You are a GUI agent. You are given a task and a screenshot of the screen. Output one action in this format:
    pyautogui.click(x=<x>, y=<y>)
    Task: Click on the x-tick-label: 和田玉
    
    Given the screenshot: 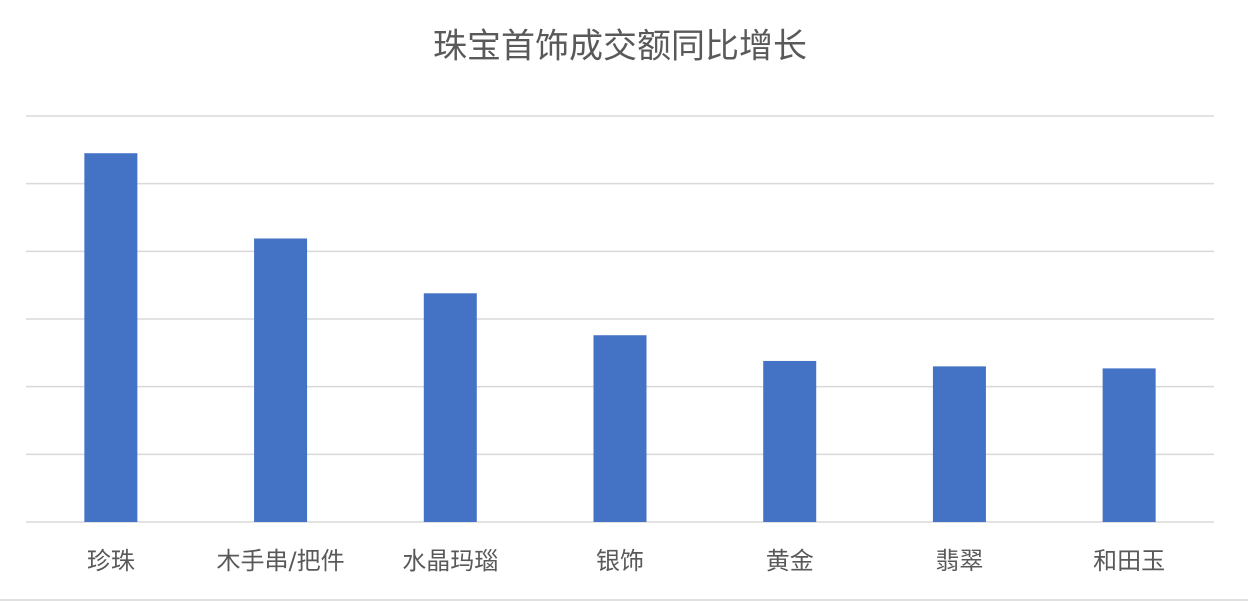 What is the action you would take?
    pyautogui.click(x=1129, y=561)
    